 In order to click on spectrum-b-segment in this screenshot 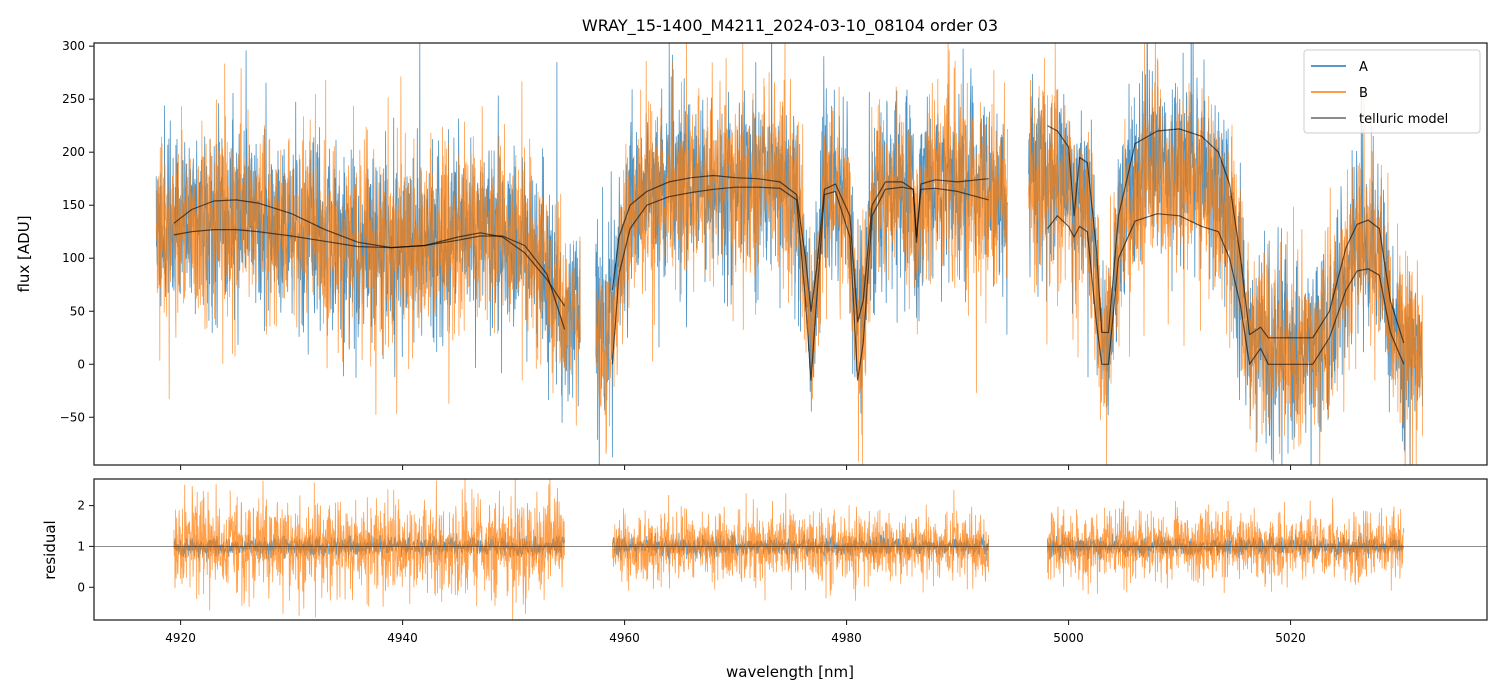, I will do `click(368, 244)`.